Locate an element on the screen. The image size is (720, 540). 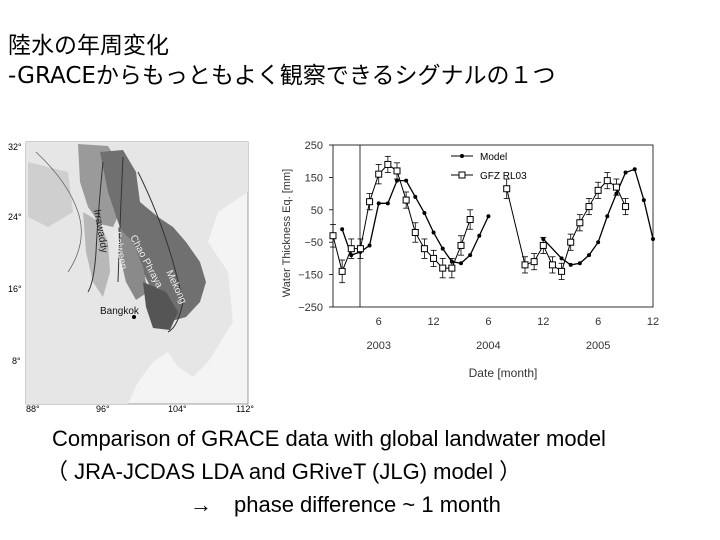
plot-frame is located at coordinates (493, 226).